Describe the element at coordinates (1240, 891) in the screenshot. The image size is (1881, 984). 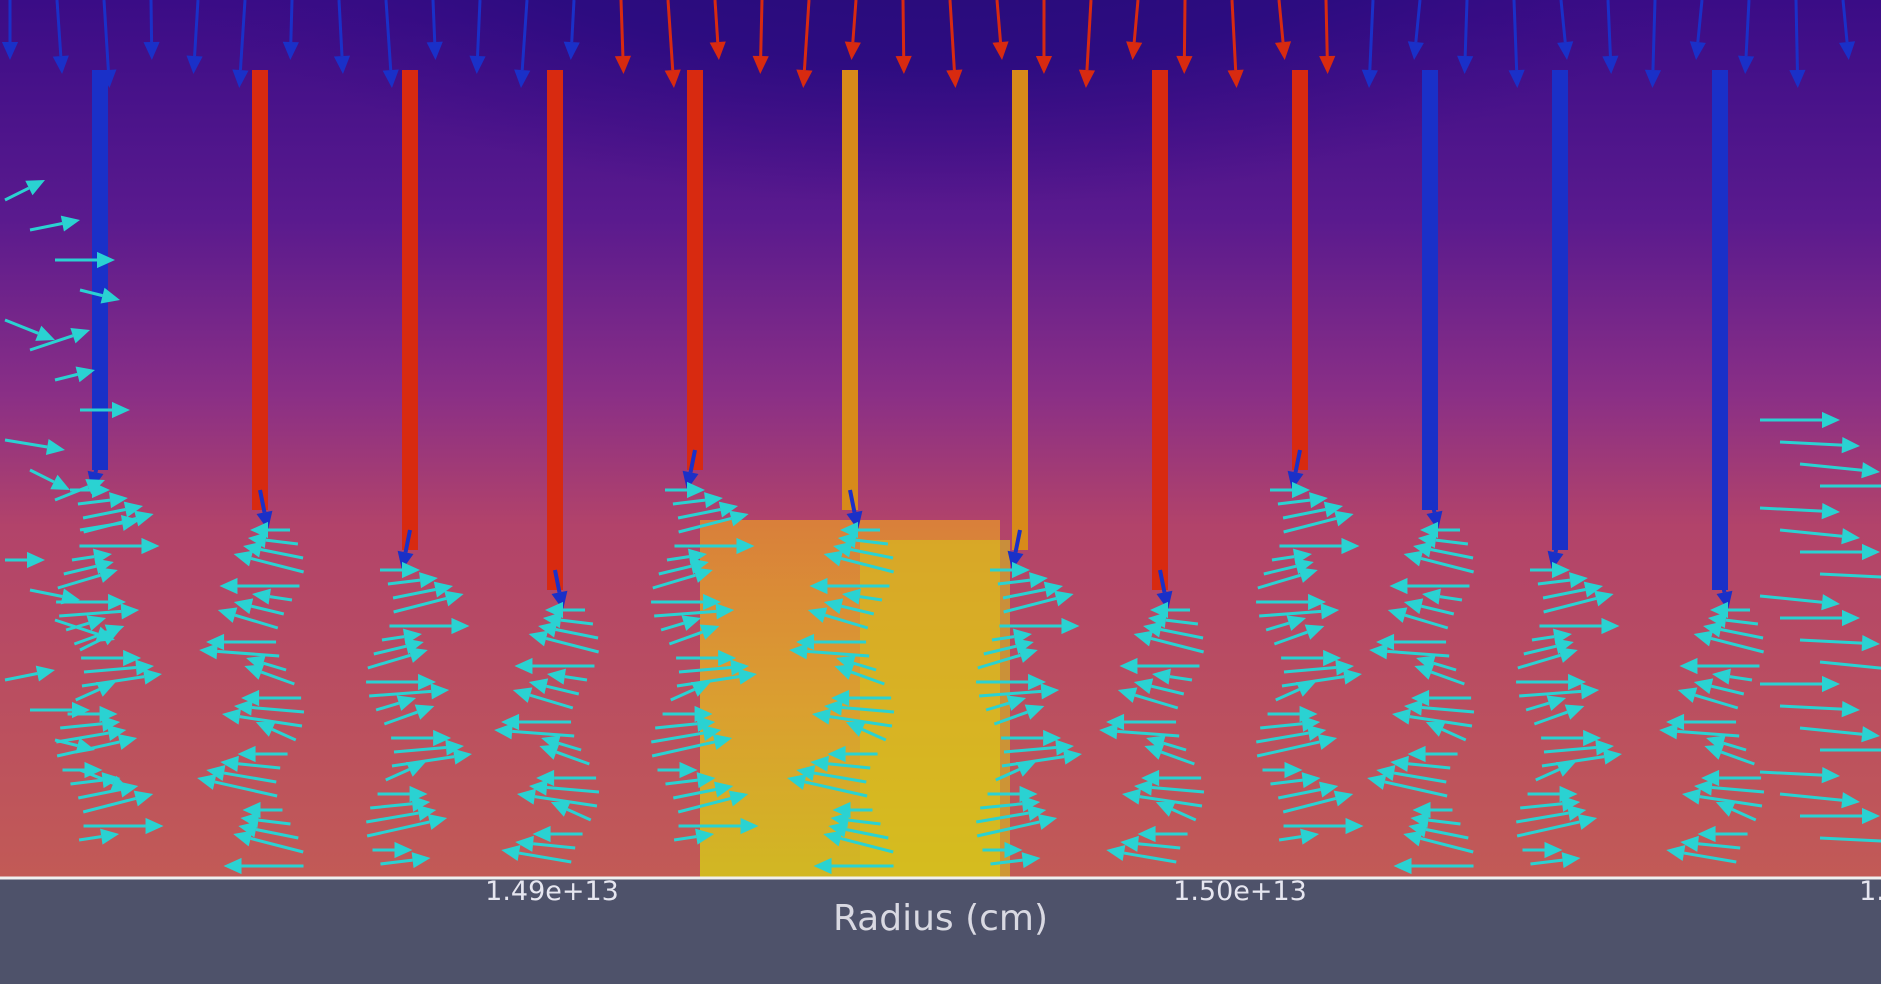
I see `x-tick-label-2: 1.50e+13` at that location.